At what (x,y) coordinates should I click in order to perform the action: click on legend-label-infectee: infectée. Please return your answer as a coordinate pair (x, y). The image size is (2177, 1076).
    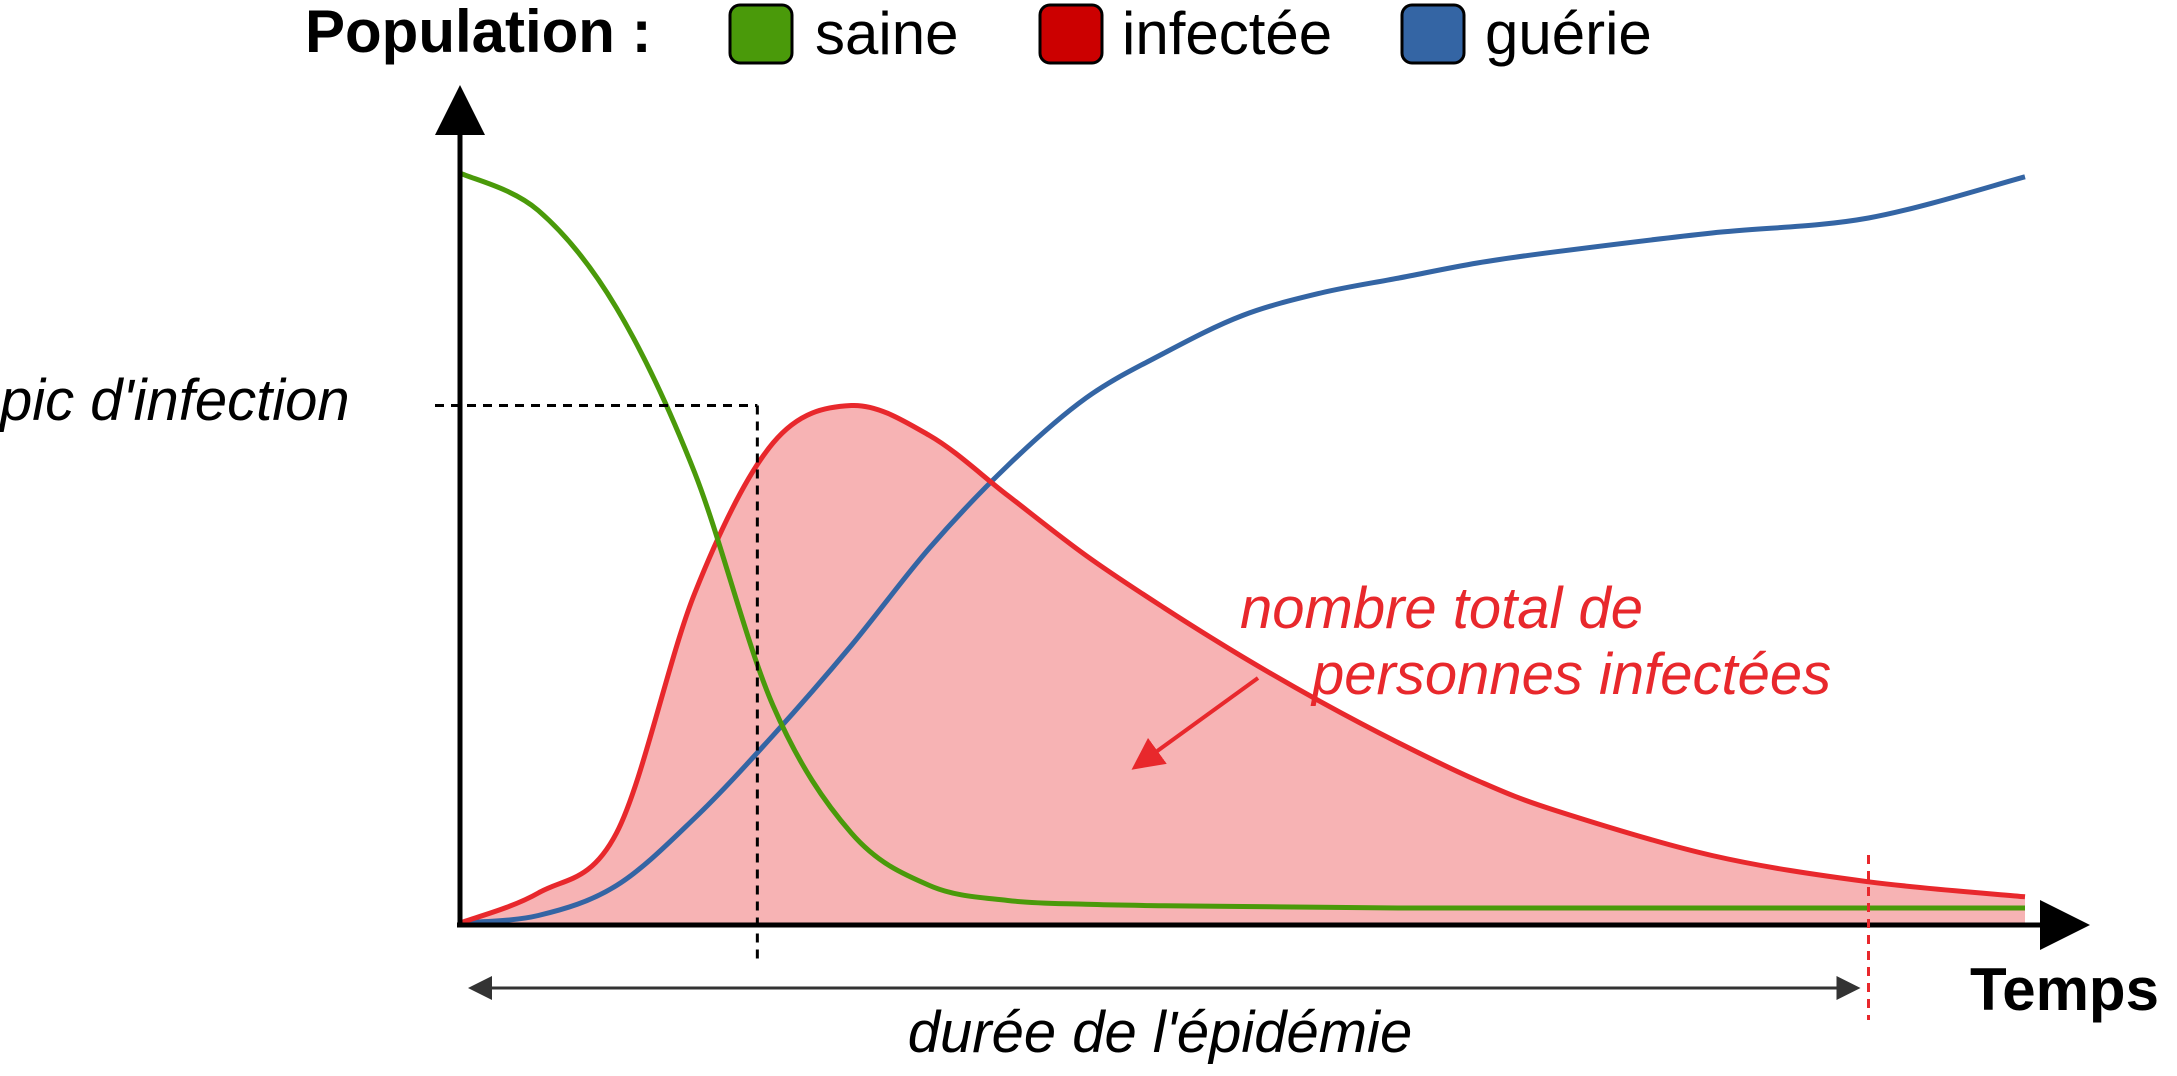
    Looking at the image, I should click on (1227, 33).